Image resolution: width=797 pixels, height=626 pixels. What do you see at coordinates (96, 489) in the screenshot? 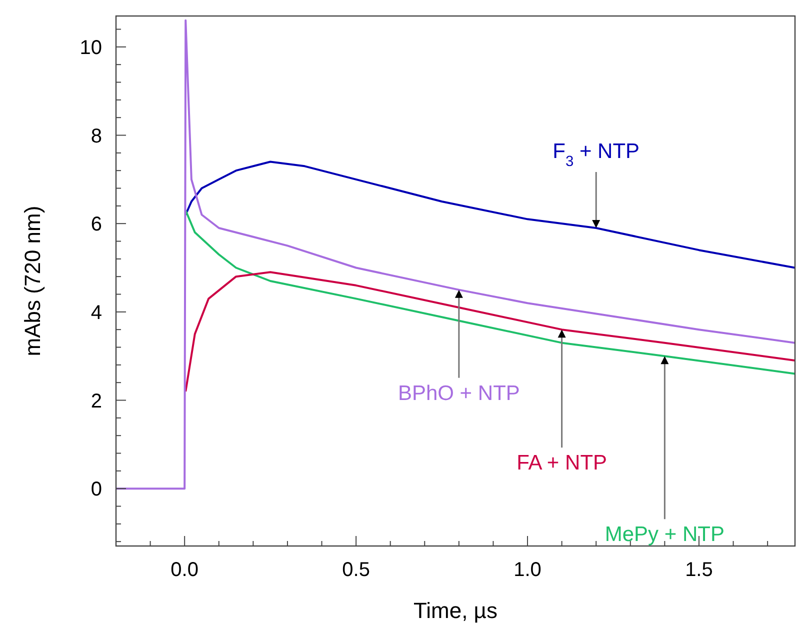
I see `y-tick-label: 0` at bounding box center [96, 489].